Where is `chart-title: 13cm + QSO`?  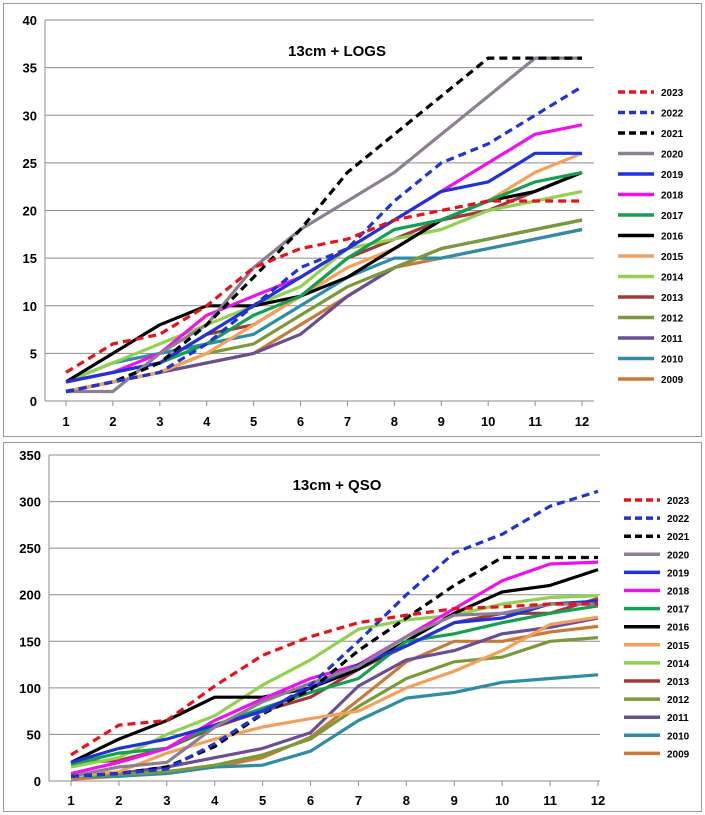
chart-title: 13cm + QSO is located at coordinates (337, 485).